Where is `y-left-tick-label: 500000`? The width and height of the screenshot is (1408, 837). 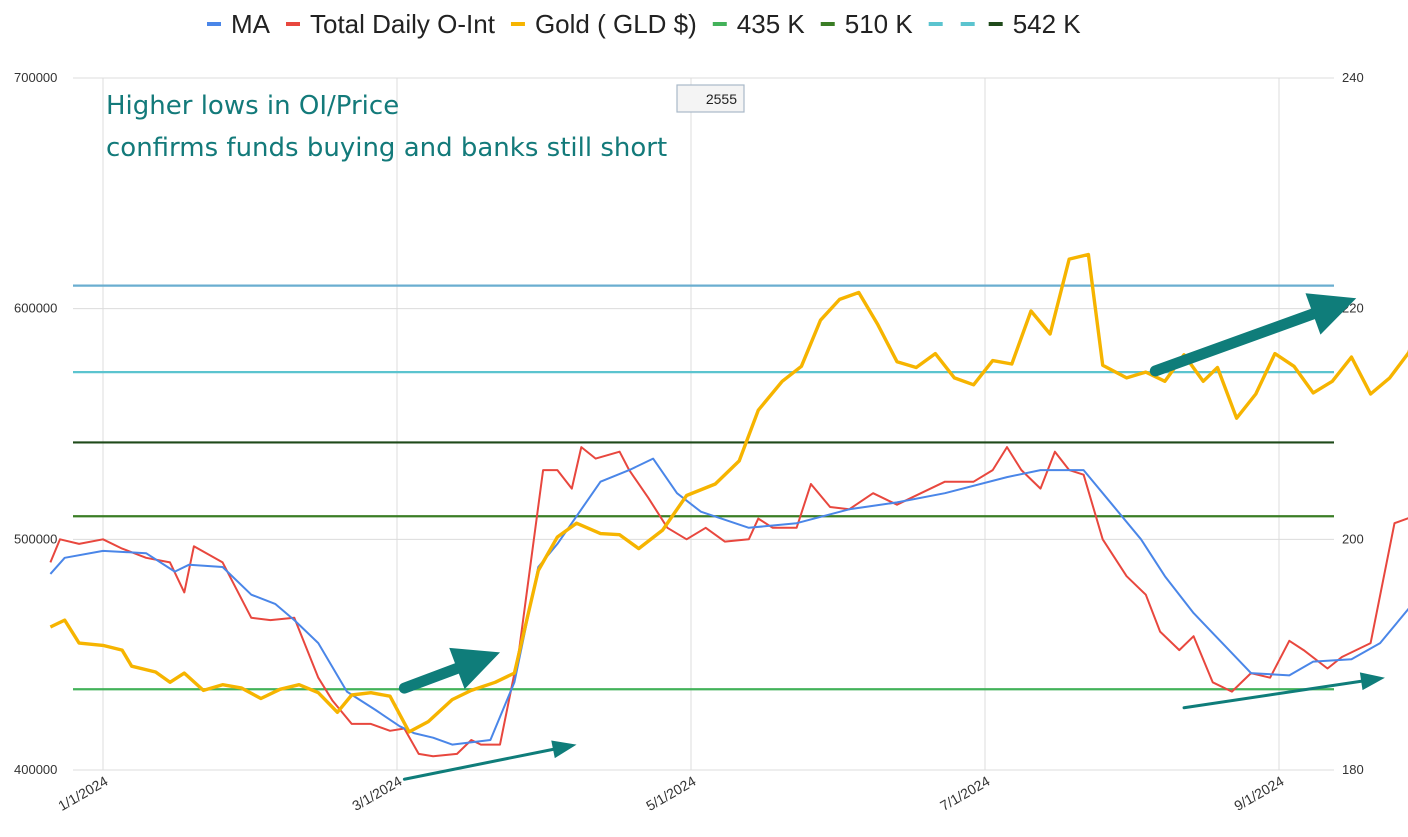
y-left-tick-label: 500000 is located at coordinates (35, 538).